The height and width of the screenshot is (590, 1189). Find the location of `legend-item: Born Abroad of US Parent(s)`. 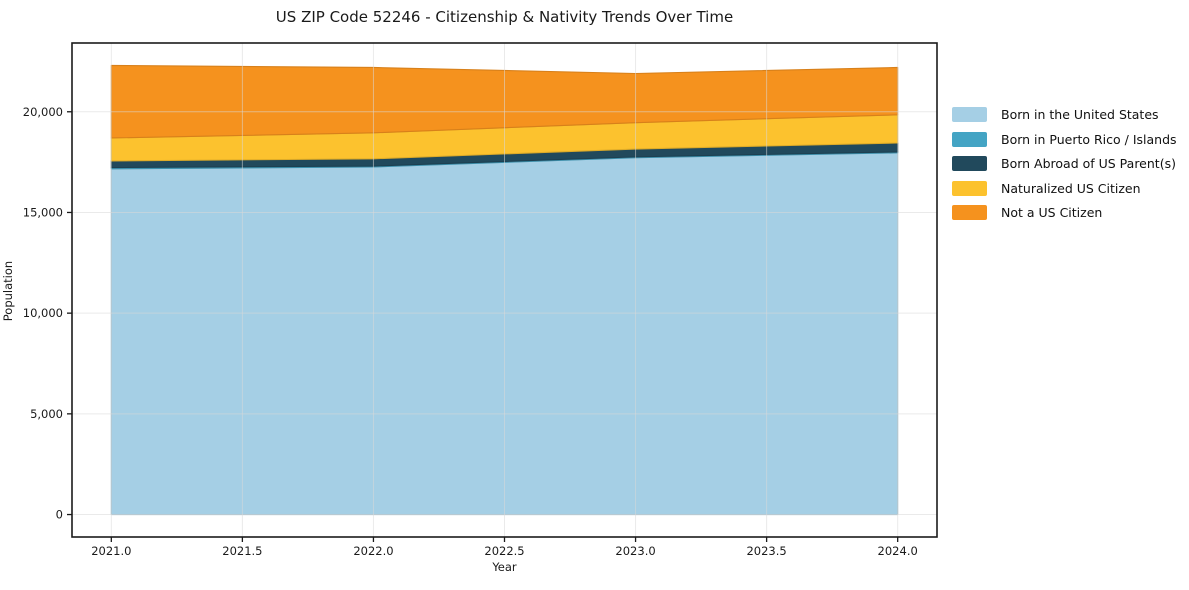

legend-item: Born Abroad of US Parent(s) is located at coordinates (1064, 163).